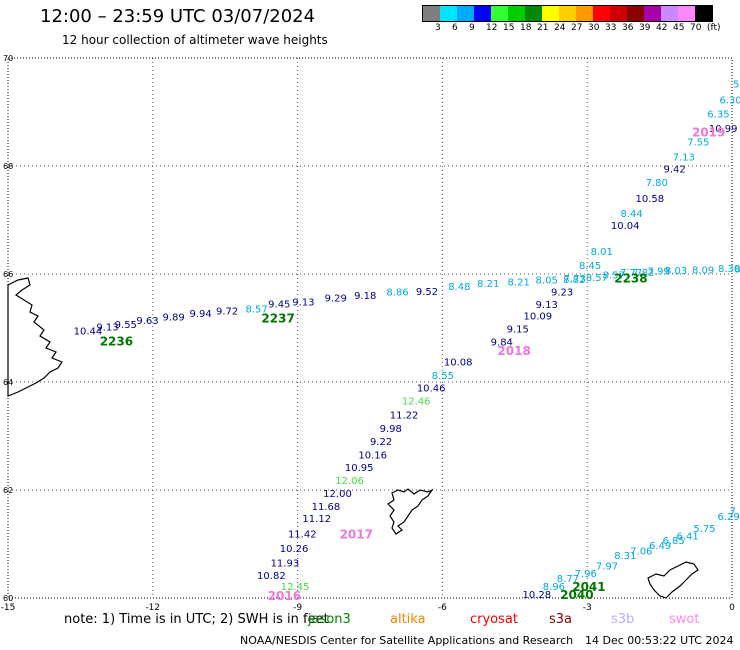  Describe the element at coordinates (279, 304) in the screenshot. I see `wave-height-value: 9.45` at that location.